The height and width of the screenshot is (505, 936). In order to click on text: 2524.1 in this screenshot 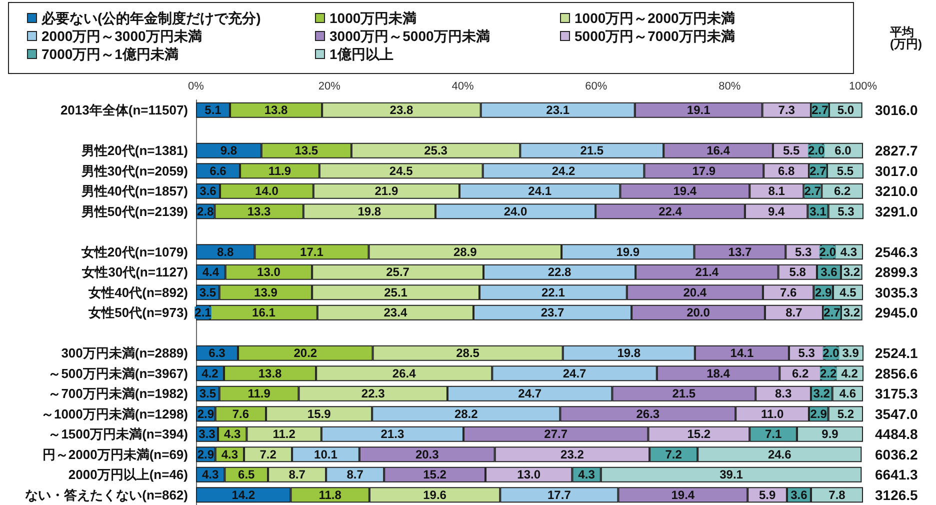, I will do `click(896, 353)`.